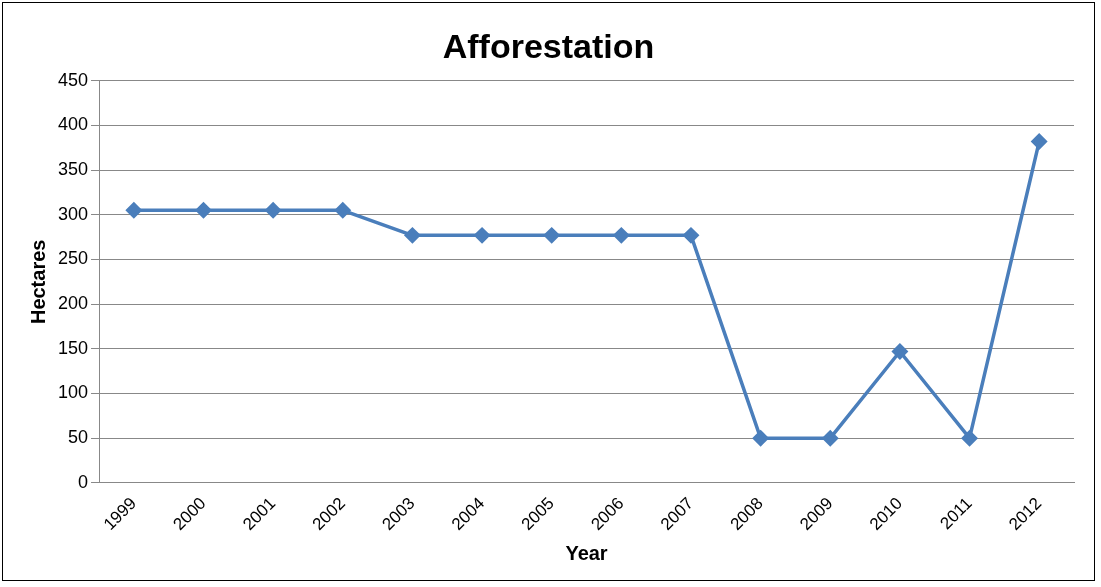  What do you see at coordinates (78, 437) in the screenshot?
I see `y-tick-label: 50` at bounding box center [78, 437].